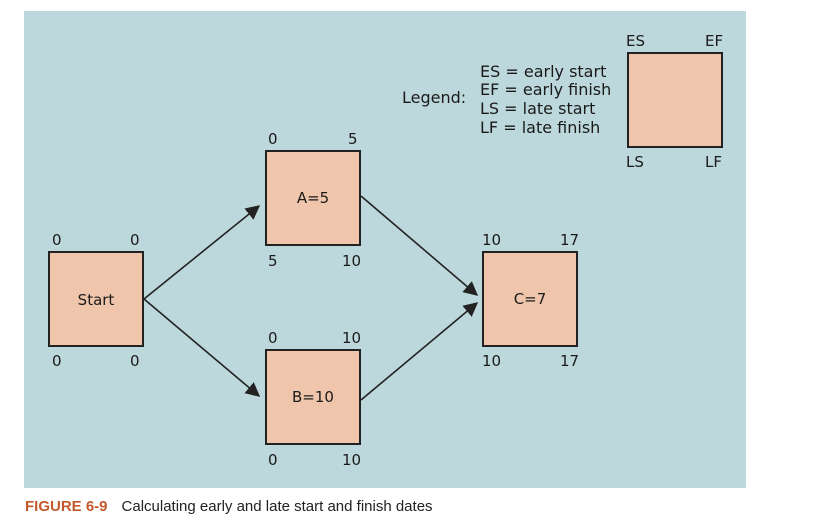 The image size is (819, 525). I want to click on node-b-ls: 0, so click(273, 460).